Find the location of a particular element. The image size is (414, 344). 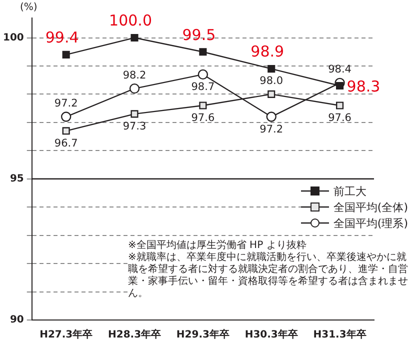

data-label: 98.0 is located at coordinates (272, 80).